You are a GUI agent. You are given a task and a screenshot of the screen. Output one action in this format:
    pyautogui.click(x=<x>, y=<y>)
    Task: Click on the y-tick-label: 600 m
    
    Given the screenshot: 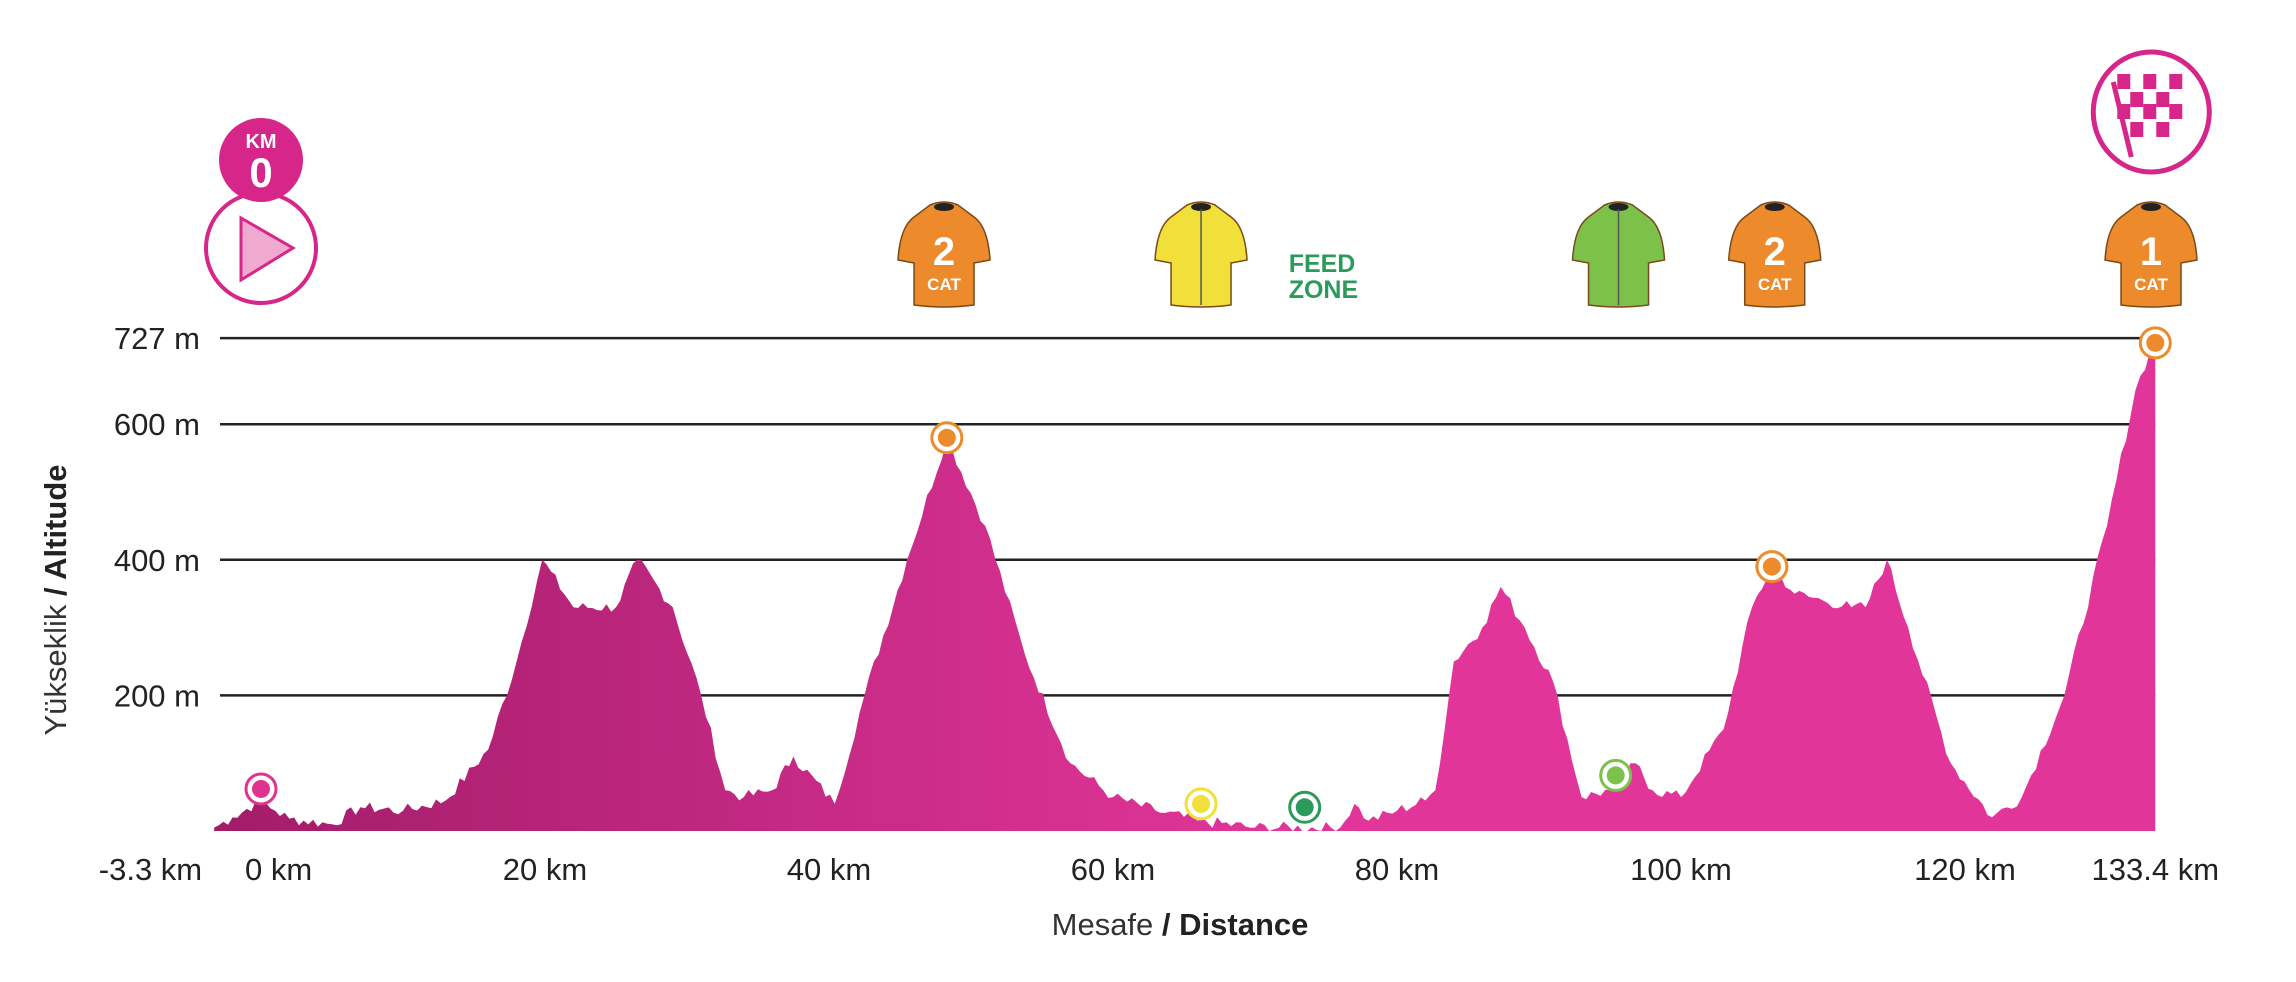 What is the action you would take?
    pyautogui.click(x=157, y=424)
    